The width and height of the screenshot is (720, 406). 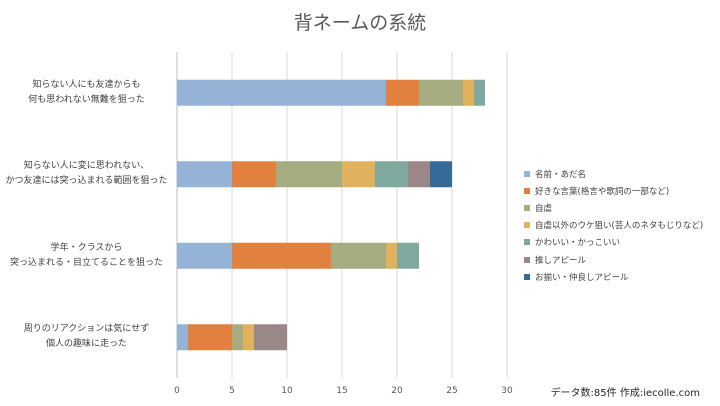 What do you see at coordinates (452, 391) in the screenshot?
I see `x-tick-label: 25` at bounding box center [452, 391].